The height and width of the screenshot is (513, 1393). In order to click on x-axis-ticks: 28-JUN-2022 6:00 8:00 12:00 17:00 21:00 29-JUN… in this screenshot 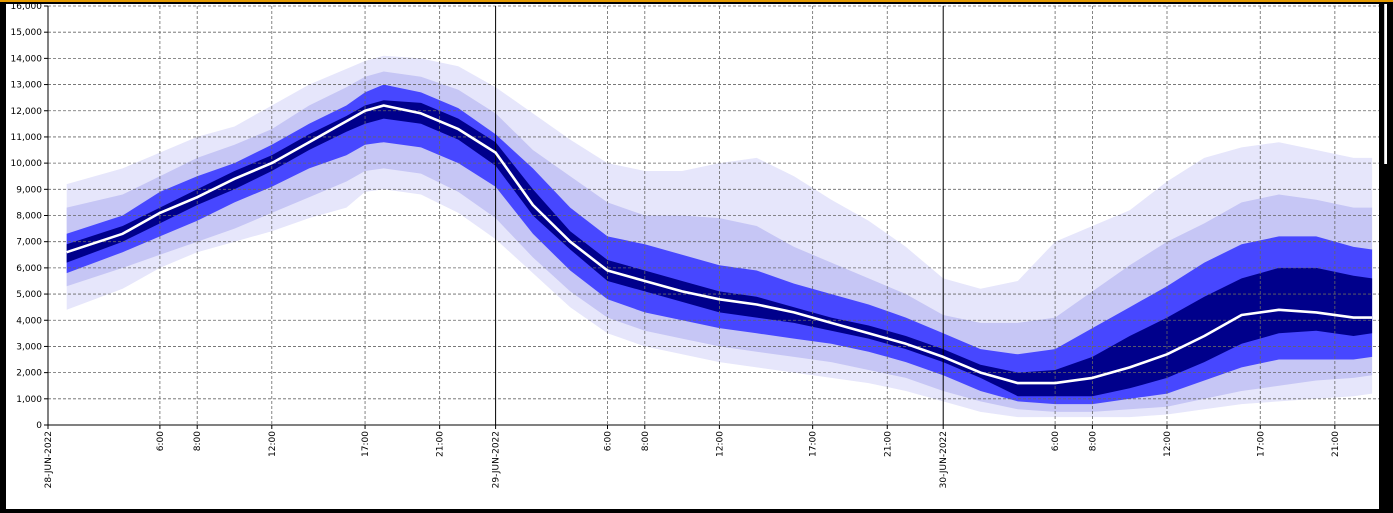, I will do `click(692, 456)`.